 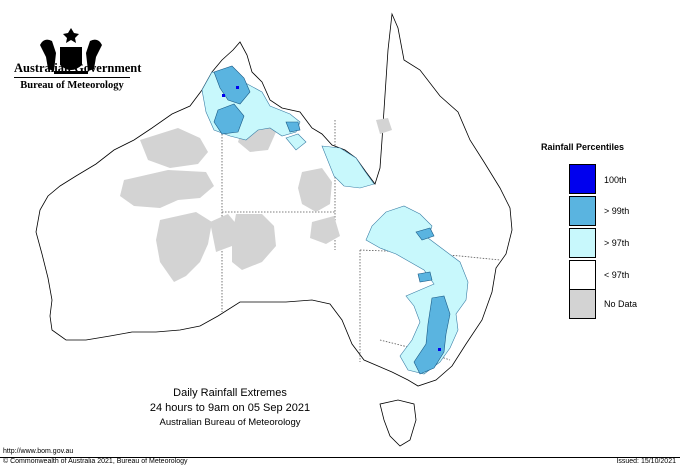 I want to click on legend-swatch-no-data, so click(x=582, y=304).